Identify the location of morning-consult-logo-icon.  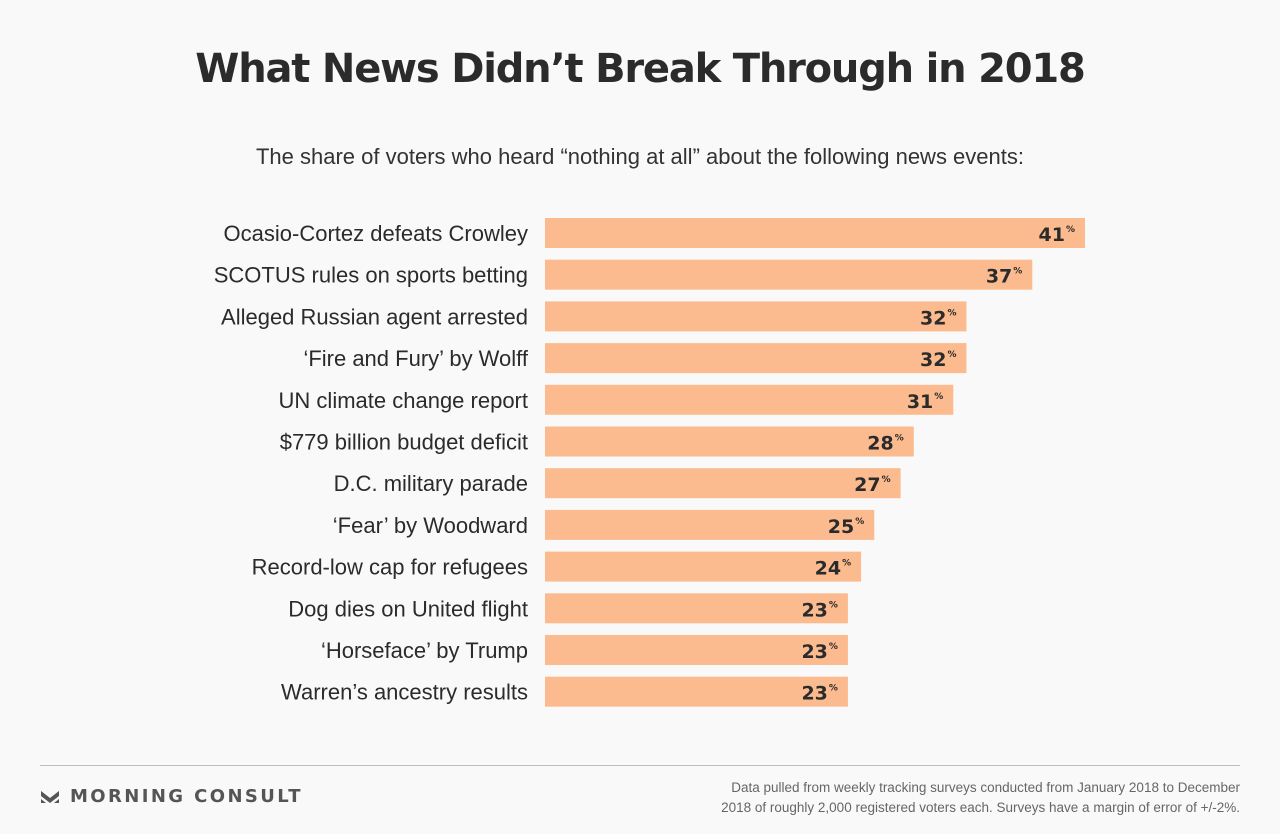
(50, 796).